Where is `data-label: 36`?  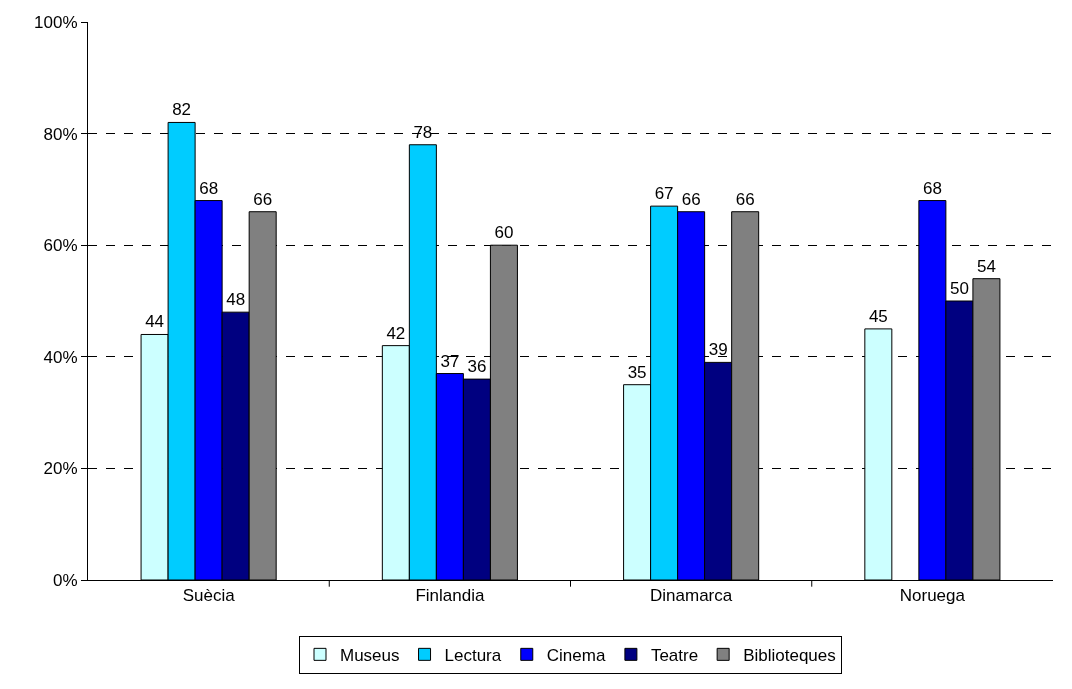 data-label: 36 is located at coordinates (477, 367).